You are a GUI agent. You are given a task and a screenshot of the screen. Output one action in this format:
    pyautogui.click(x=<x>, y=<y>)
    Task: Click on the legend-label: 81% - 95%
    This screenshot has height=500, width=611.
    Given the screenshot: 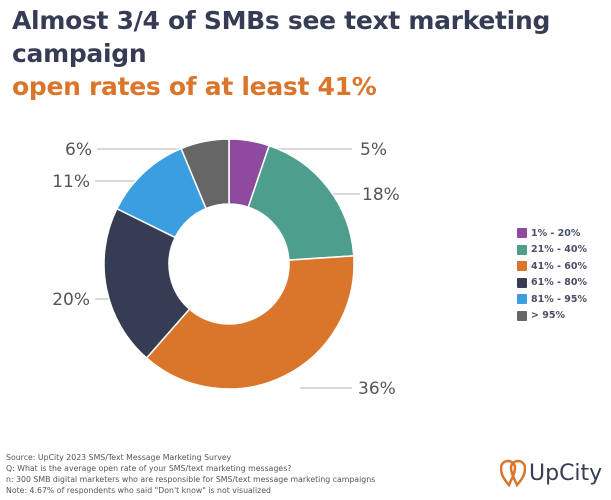 What is the action you would take?
    pyautogui.click(x=559, y=299)
    